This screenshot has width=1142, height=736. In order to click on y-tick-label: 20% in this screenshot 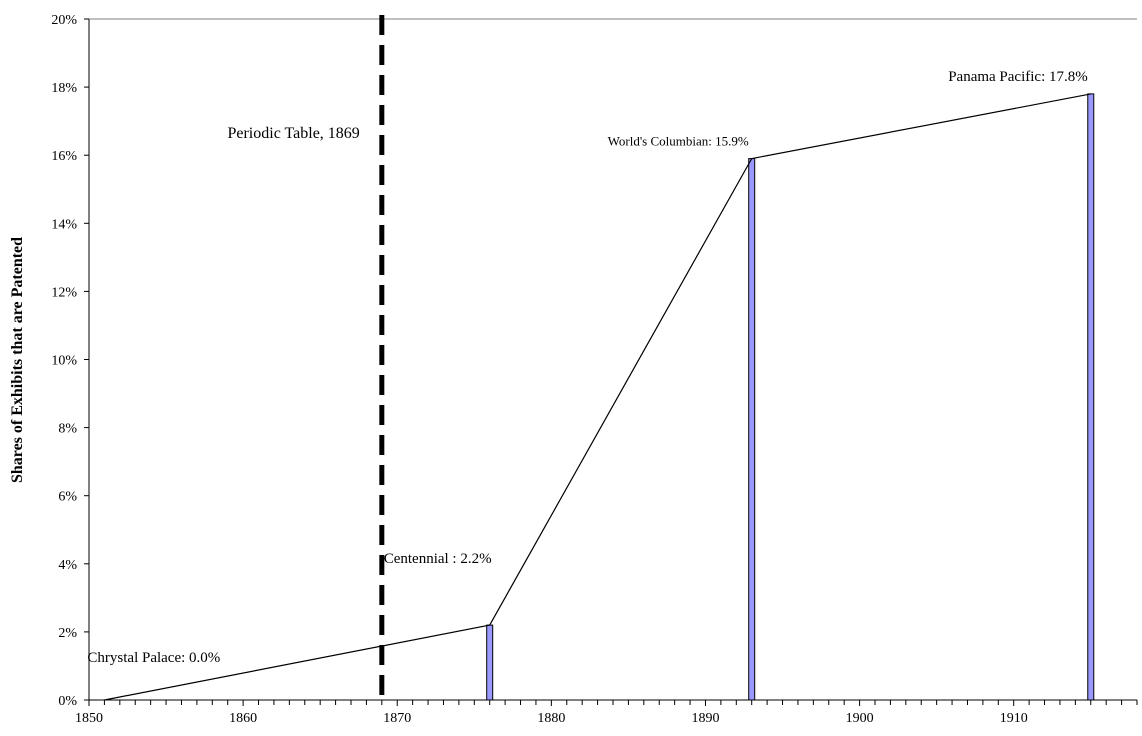, I will do `click(64, 20)`.